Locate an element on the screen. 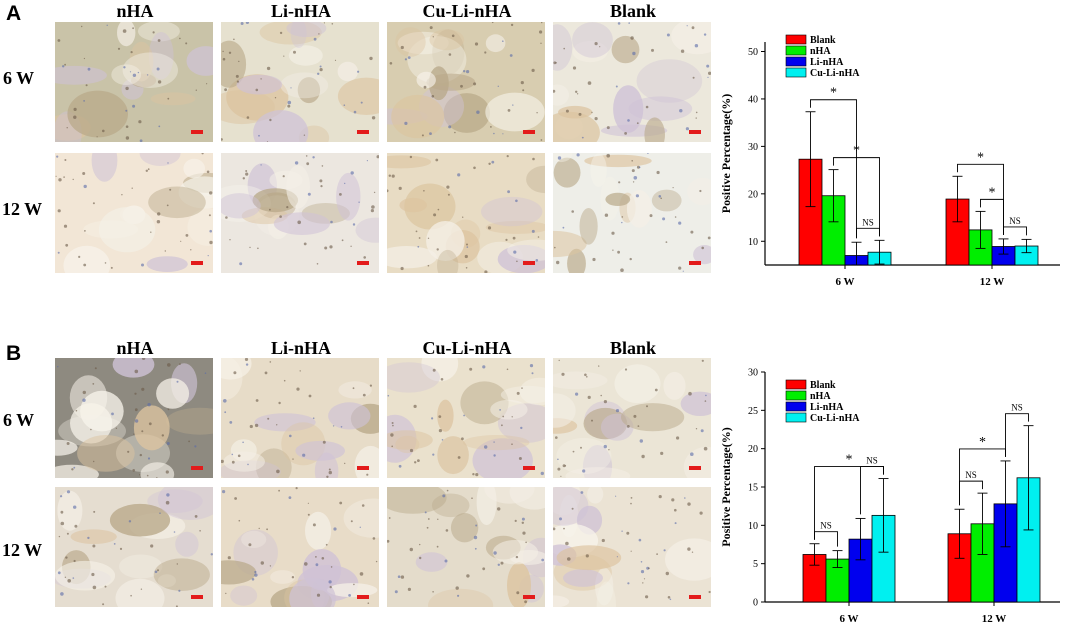  micrograph-panel-a-12w-li-nha is located at coordinates (300, 213).